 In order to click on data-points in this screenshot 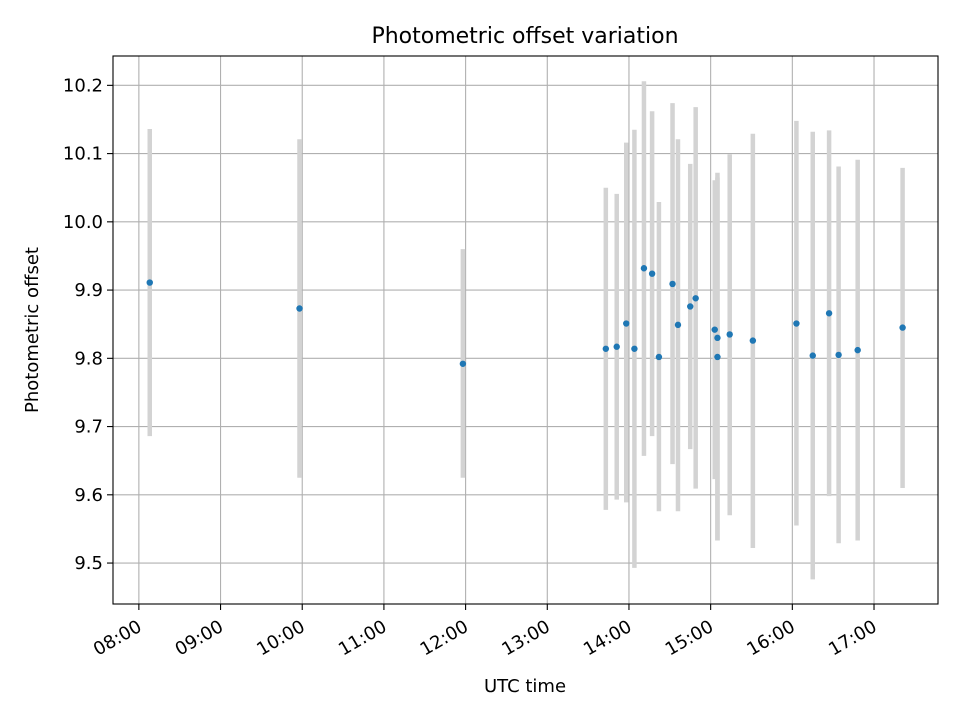, I will do `click(526, 316)`.